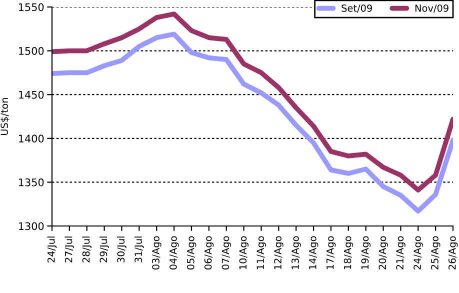 Image resolution: width=459 pixels, height=293 pixels. What do you see at coordinates (31, 226) in the screenshot?
I see `y-tick-label: 1300` at bounding box center [31, 226].